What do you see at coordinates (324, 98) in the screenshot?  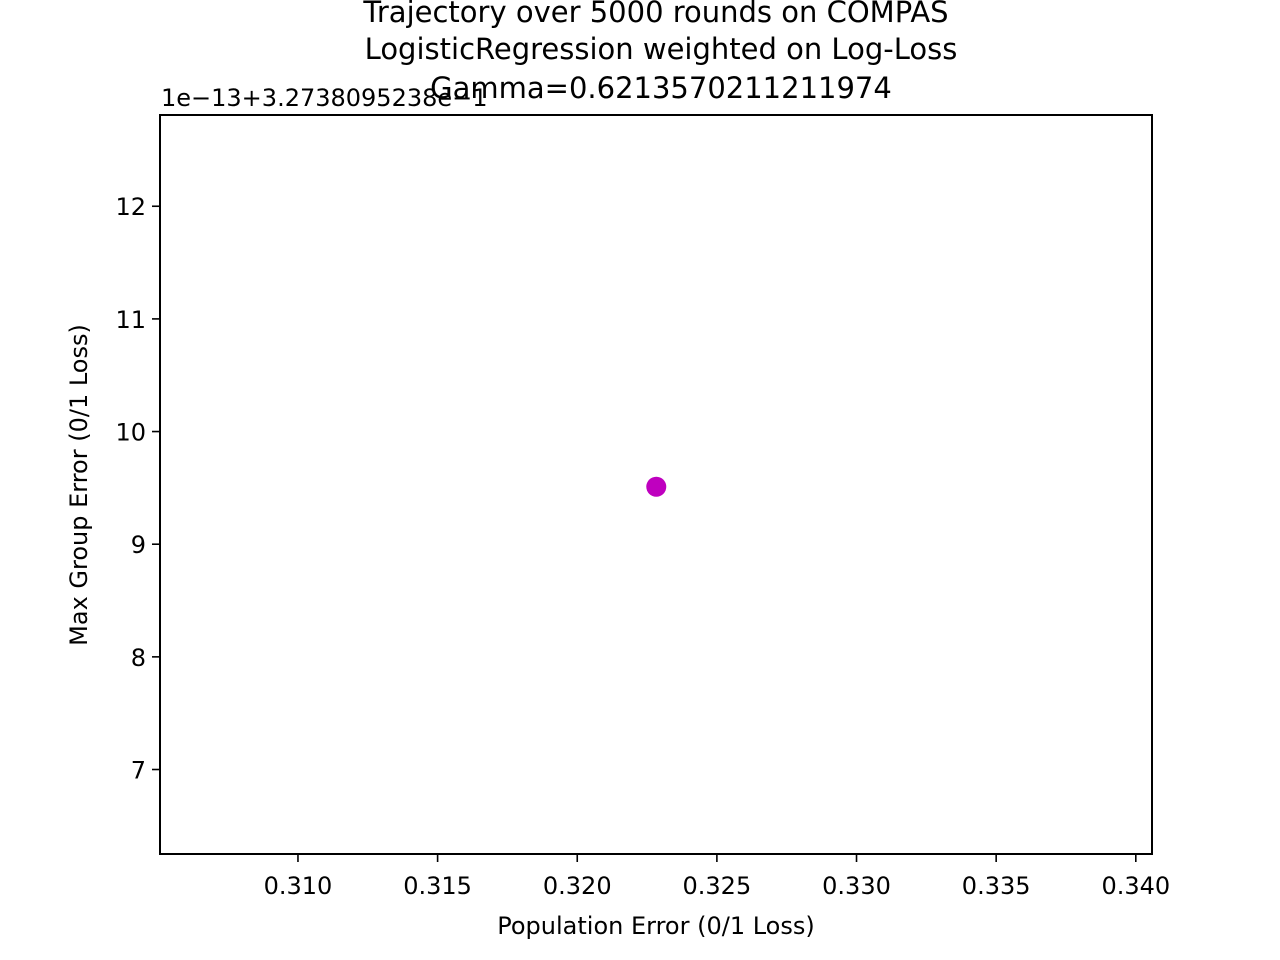 I see `y-axis-offset-text: 1e−13+3.2738095238e−1` at bounding box center [324, 98].